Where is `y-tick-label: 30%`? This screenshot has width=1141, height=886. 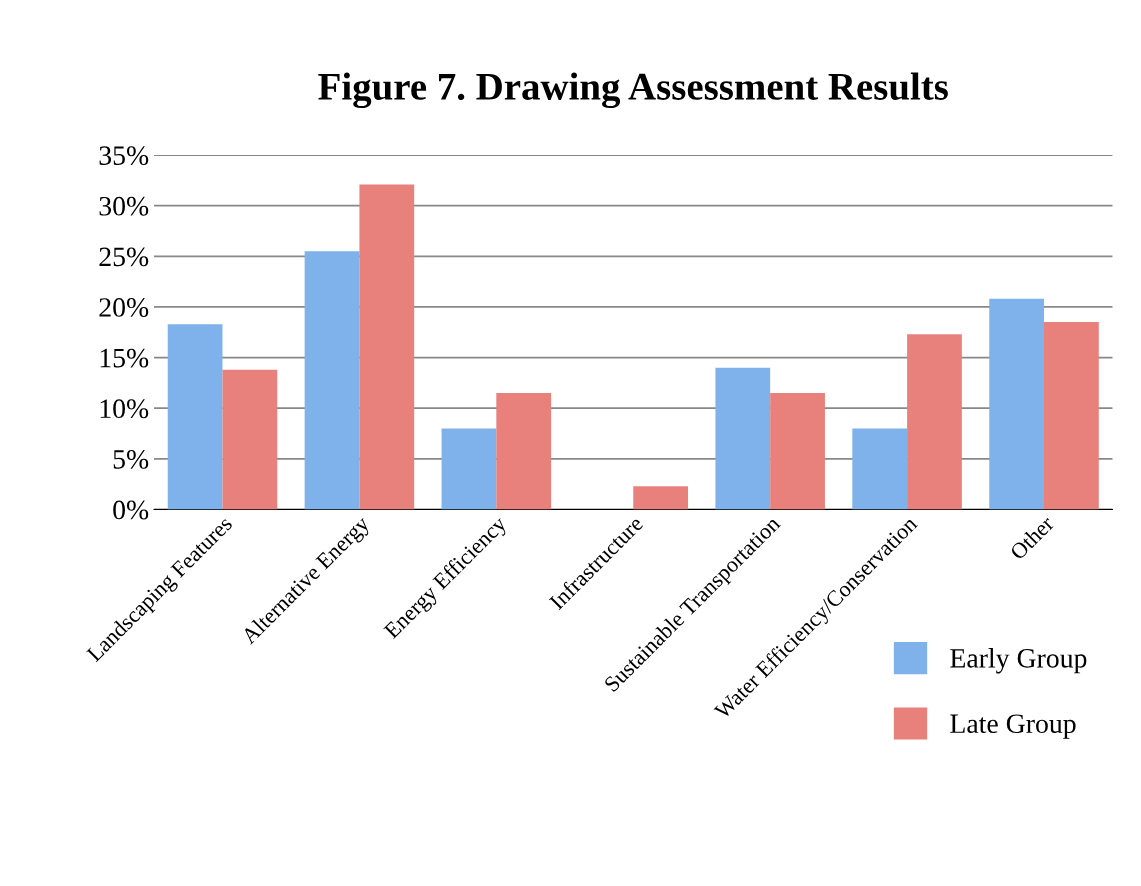 y-tick-label: 30% is located at coordinates (124, 206).